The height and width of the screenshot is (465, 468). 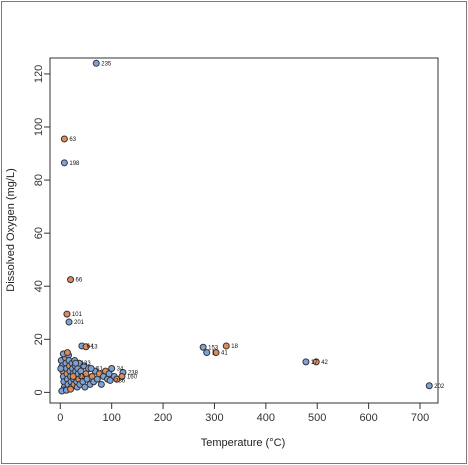 I want to click on point-label: 1, so click(x=214, y=354).